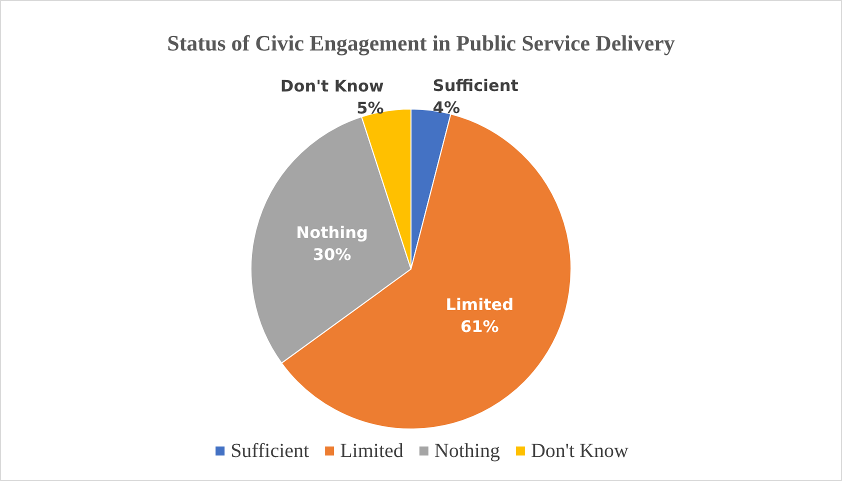 The image size is (842, 481). What do you see at coordinates (467, 451) in the screenshot?
I see `legend-label: Nothing` at bounding box center [467, 451].